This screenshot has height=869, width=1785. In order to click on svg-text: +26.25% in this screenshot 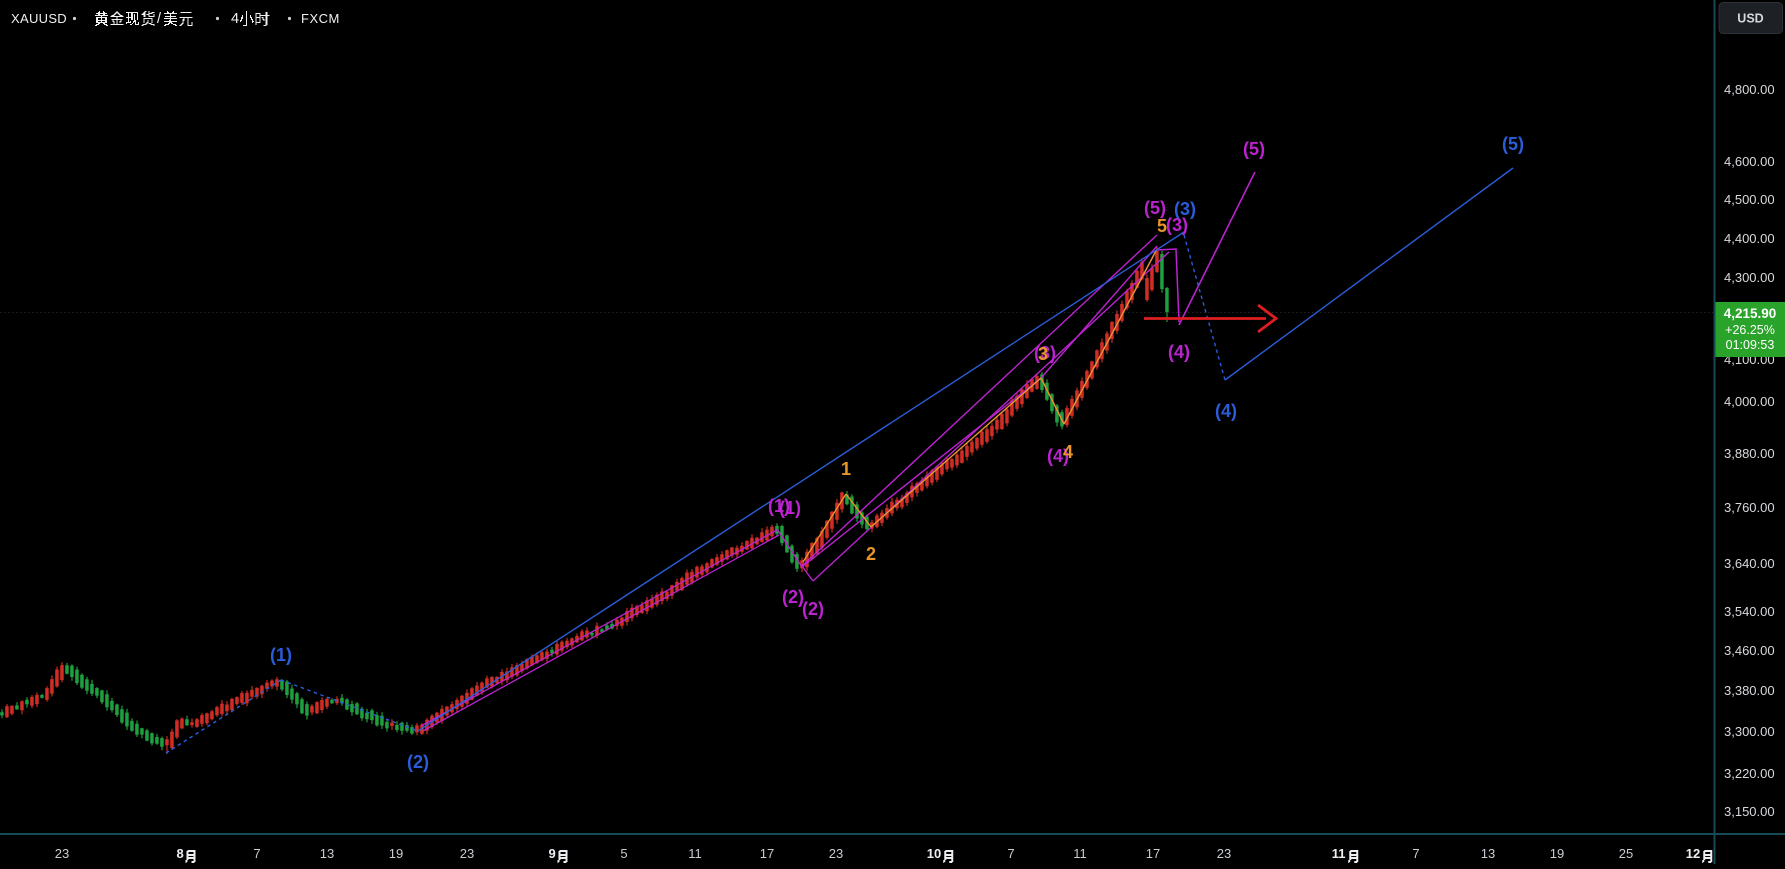, I will do `click(1750, 330)`.